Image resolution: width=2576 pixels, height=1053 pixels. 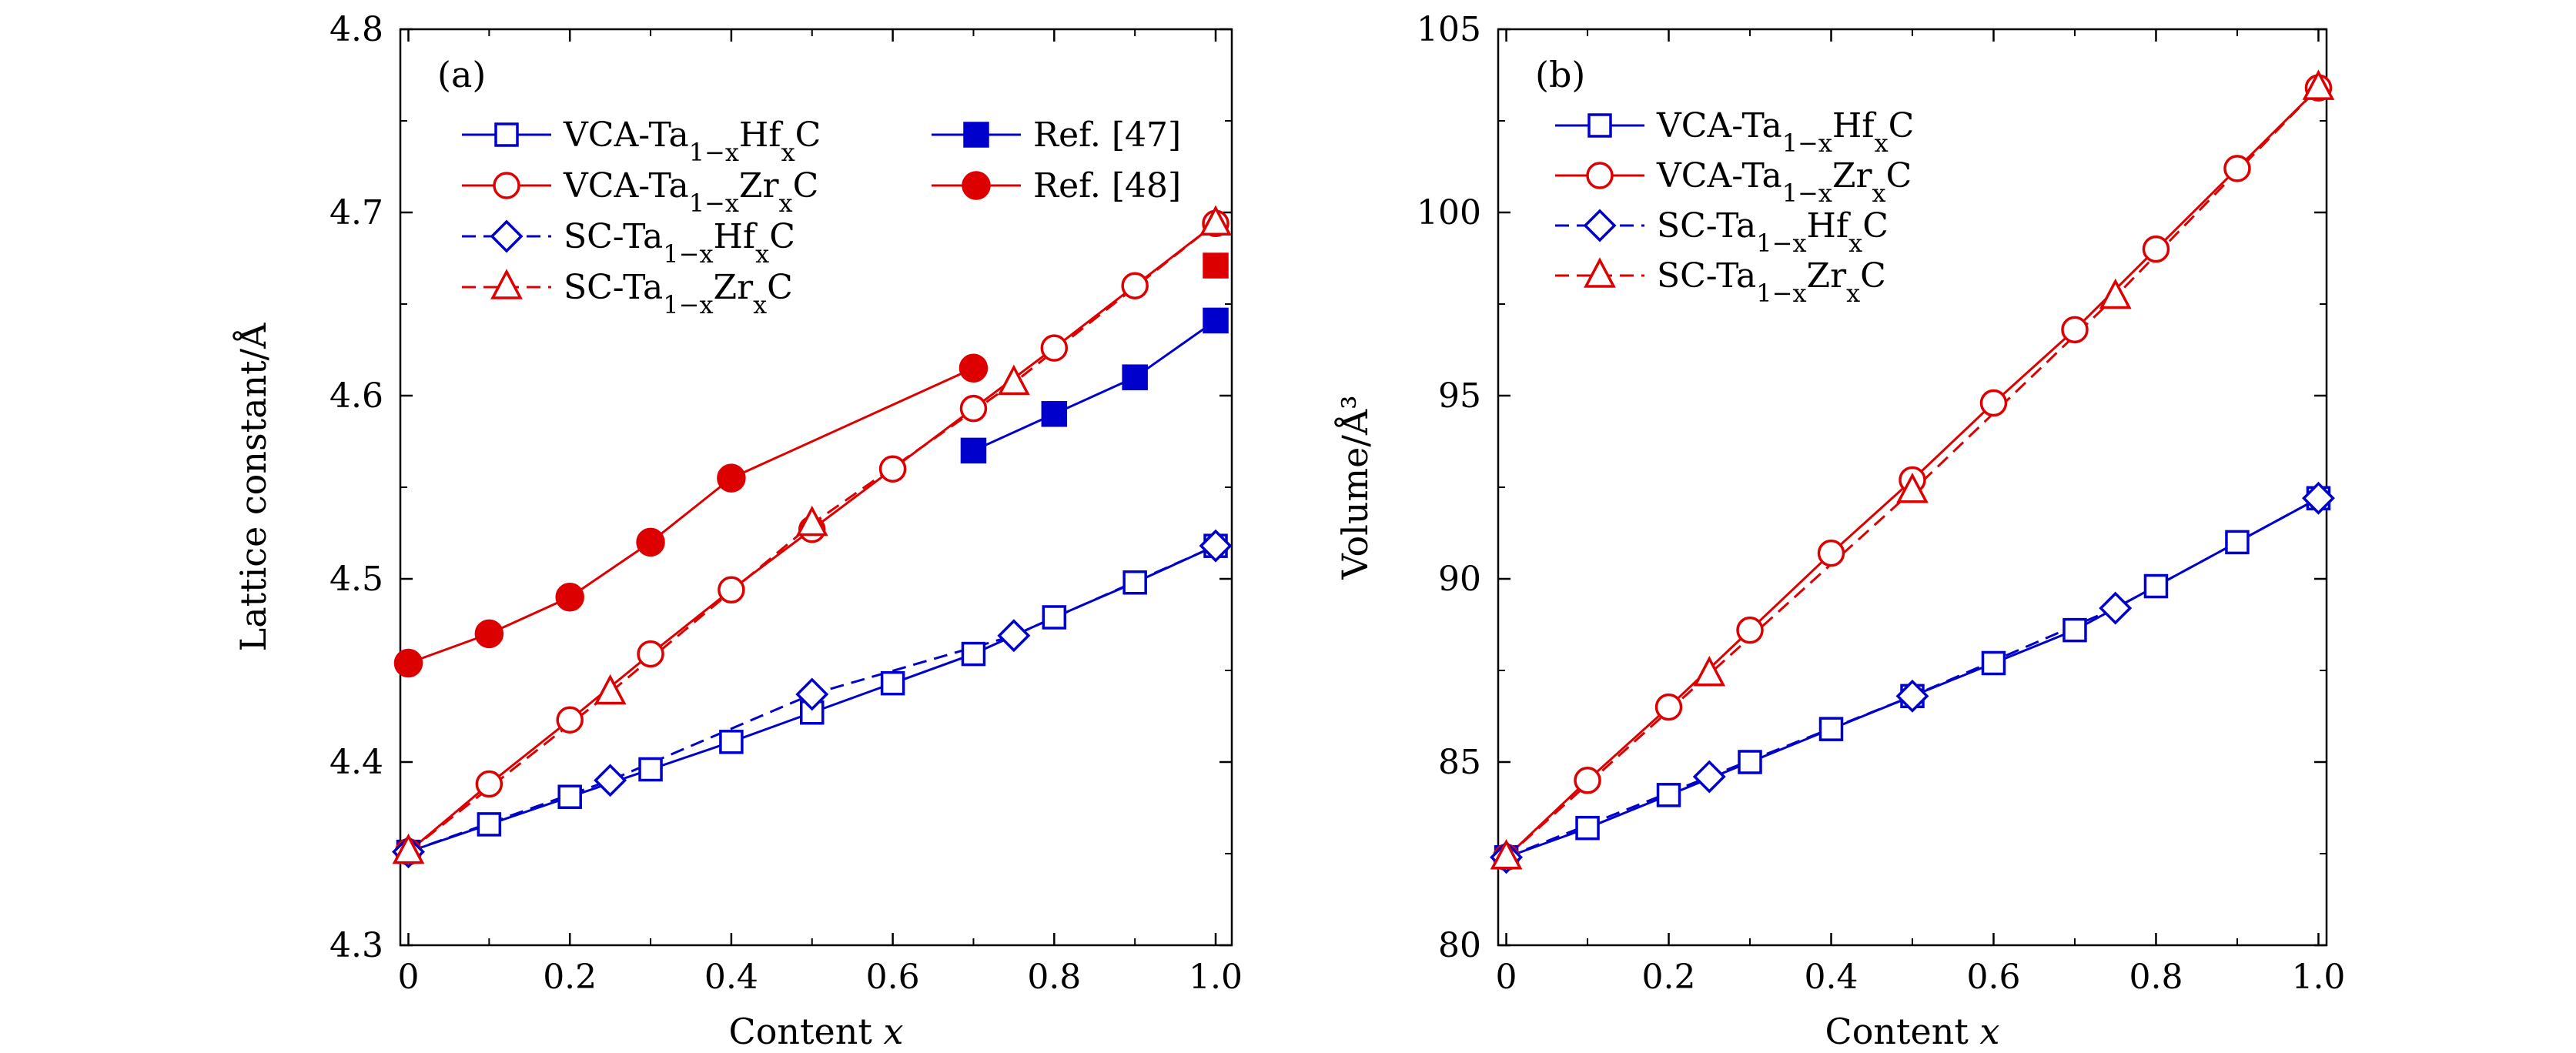 I want to click on legend-item-ref-47: Ref. [47], so click(x=1056, y=135).